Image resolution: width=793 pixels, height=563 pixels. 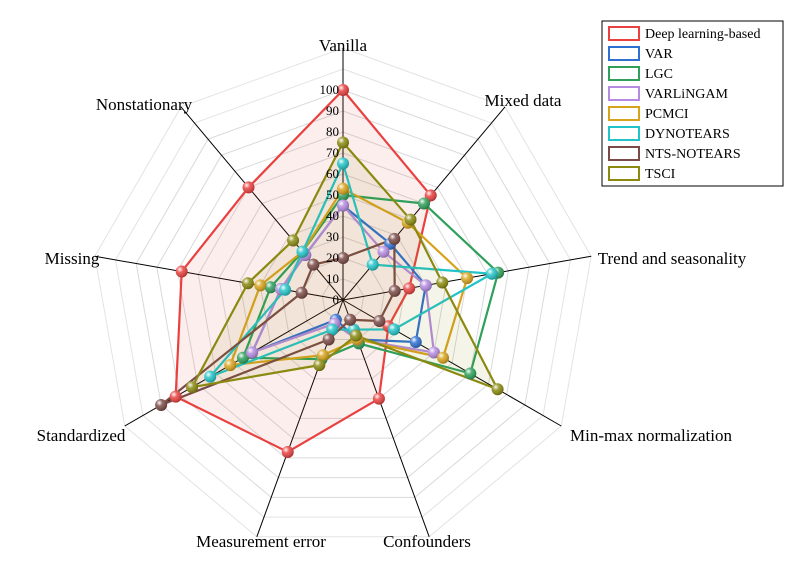 What do you see at coordinates (330, 89) in the screenshot?
I see `tick-label-100: 100` at bounding box center [330, 89].